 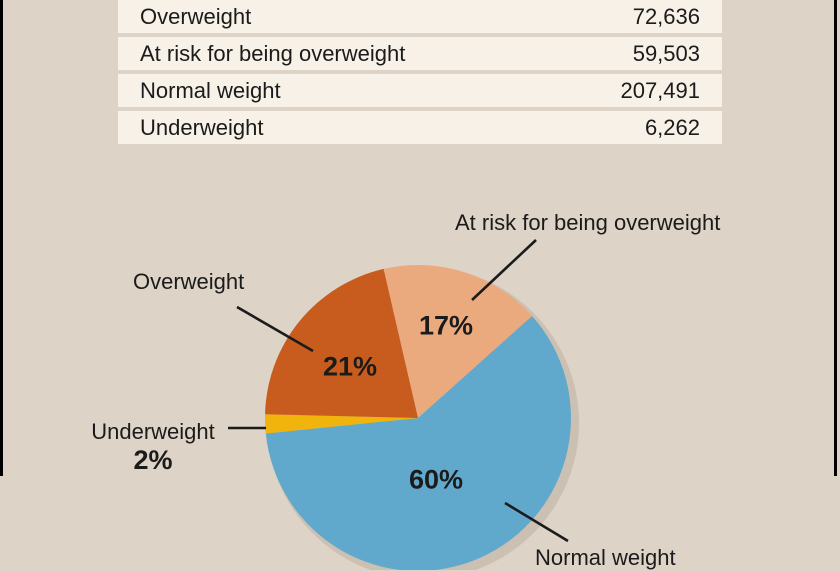 I want to click on slice-label-underweight: Underweight, so click(x=153, y=431).